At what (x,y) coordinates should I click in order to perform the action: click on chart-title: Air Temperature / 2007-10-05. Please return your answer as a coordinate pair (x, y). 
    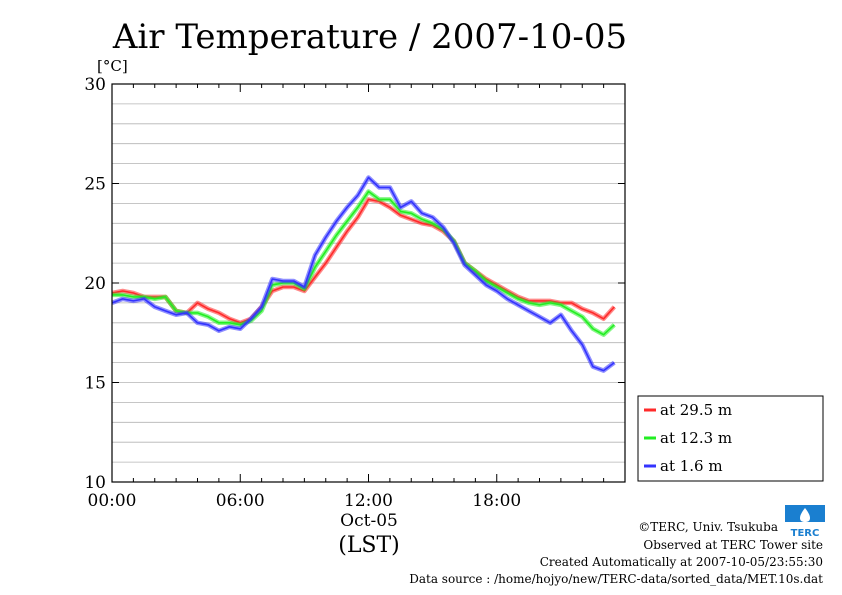
    Looking at the image, I should click on (369, 37).